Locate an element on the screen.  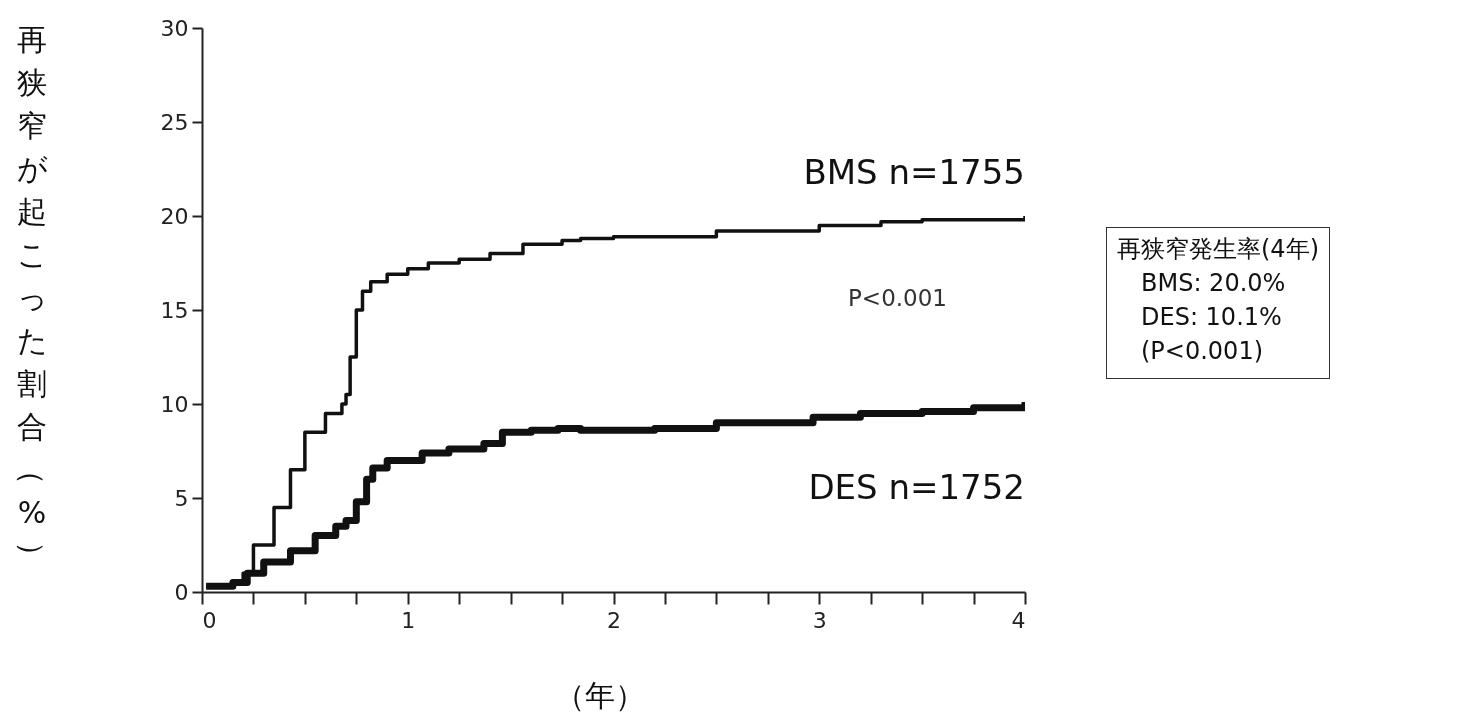
series-label: DES n=1752 is located at coordinates (916, 487).